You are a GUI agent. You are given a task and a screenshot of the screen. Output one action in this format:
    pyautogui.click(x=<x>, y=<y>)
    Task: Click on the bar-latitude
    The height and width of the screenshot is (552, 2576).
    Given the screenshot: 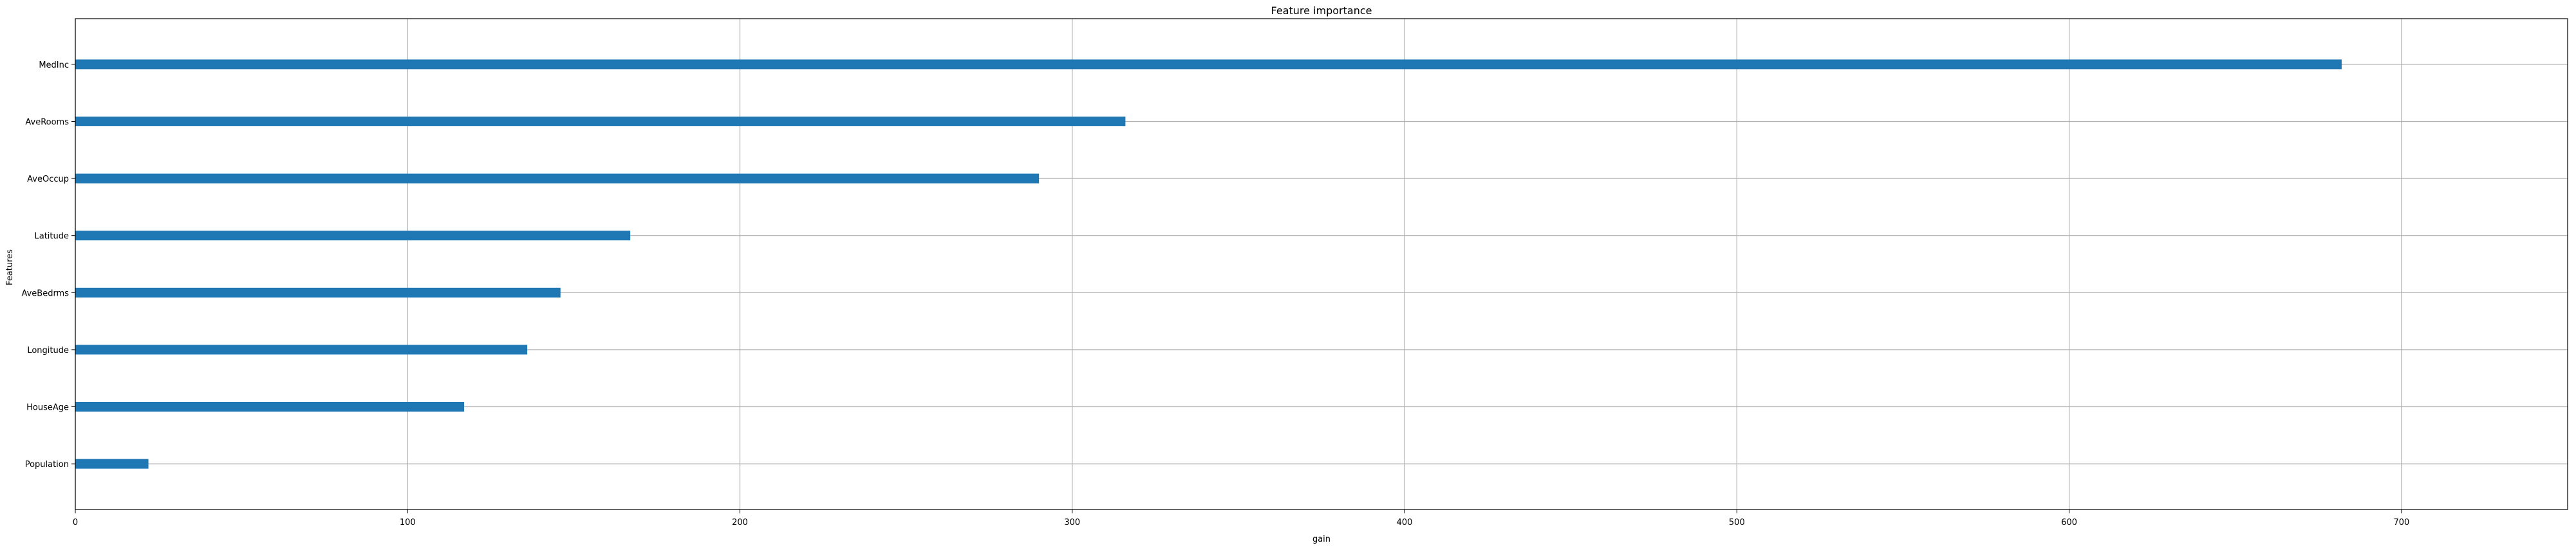 What is the action you would take?
    pyautogui.click(x=353, y=236)
    